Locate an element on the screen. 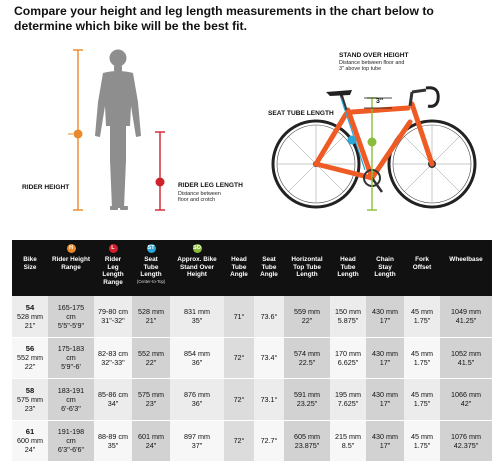 The height and width of the screenshot is (464, 500). table-cell: 72.7° is located at coordinates (269, 441).